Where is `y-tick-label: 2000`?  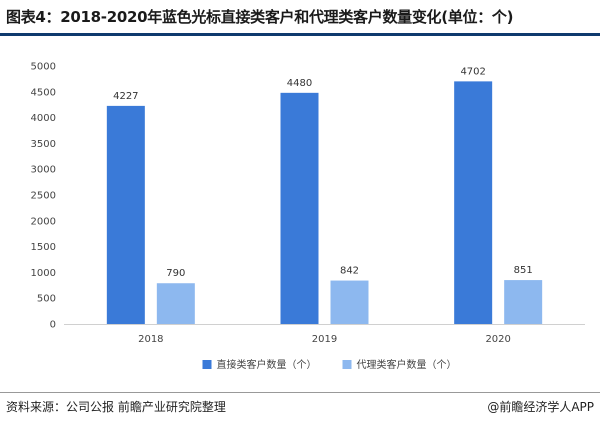 y-tick-label: 2000 is located at coordinates (43, 221).